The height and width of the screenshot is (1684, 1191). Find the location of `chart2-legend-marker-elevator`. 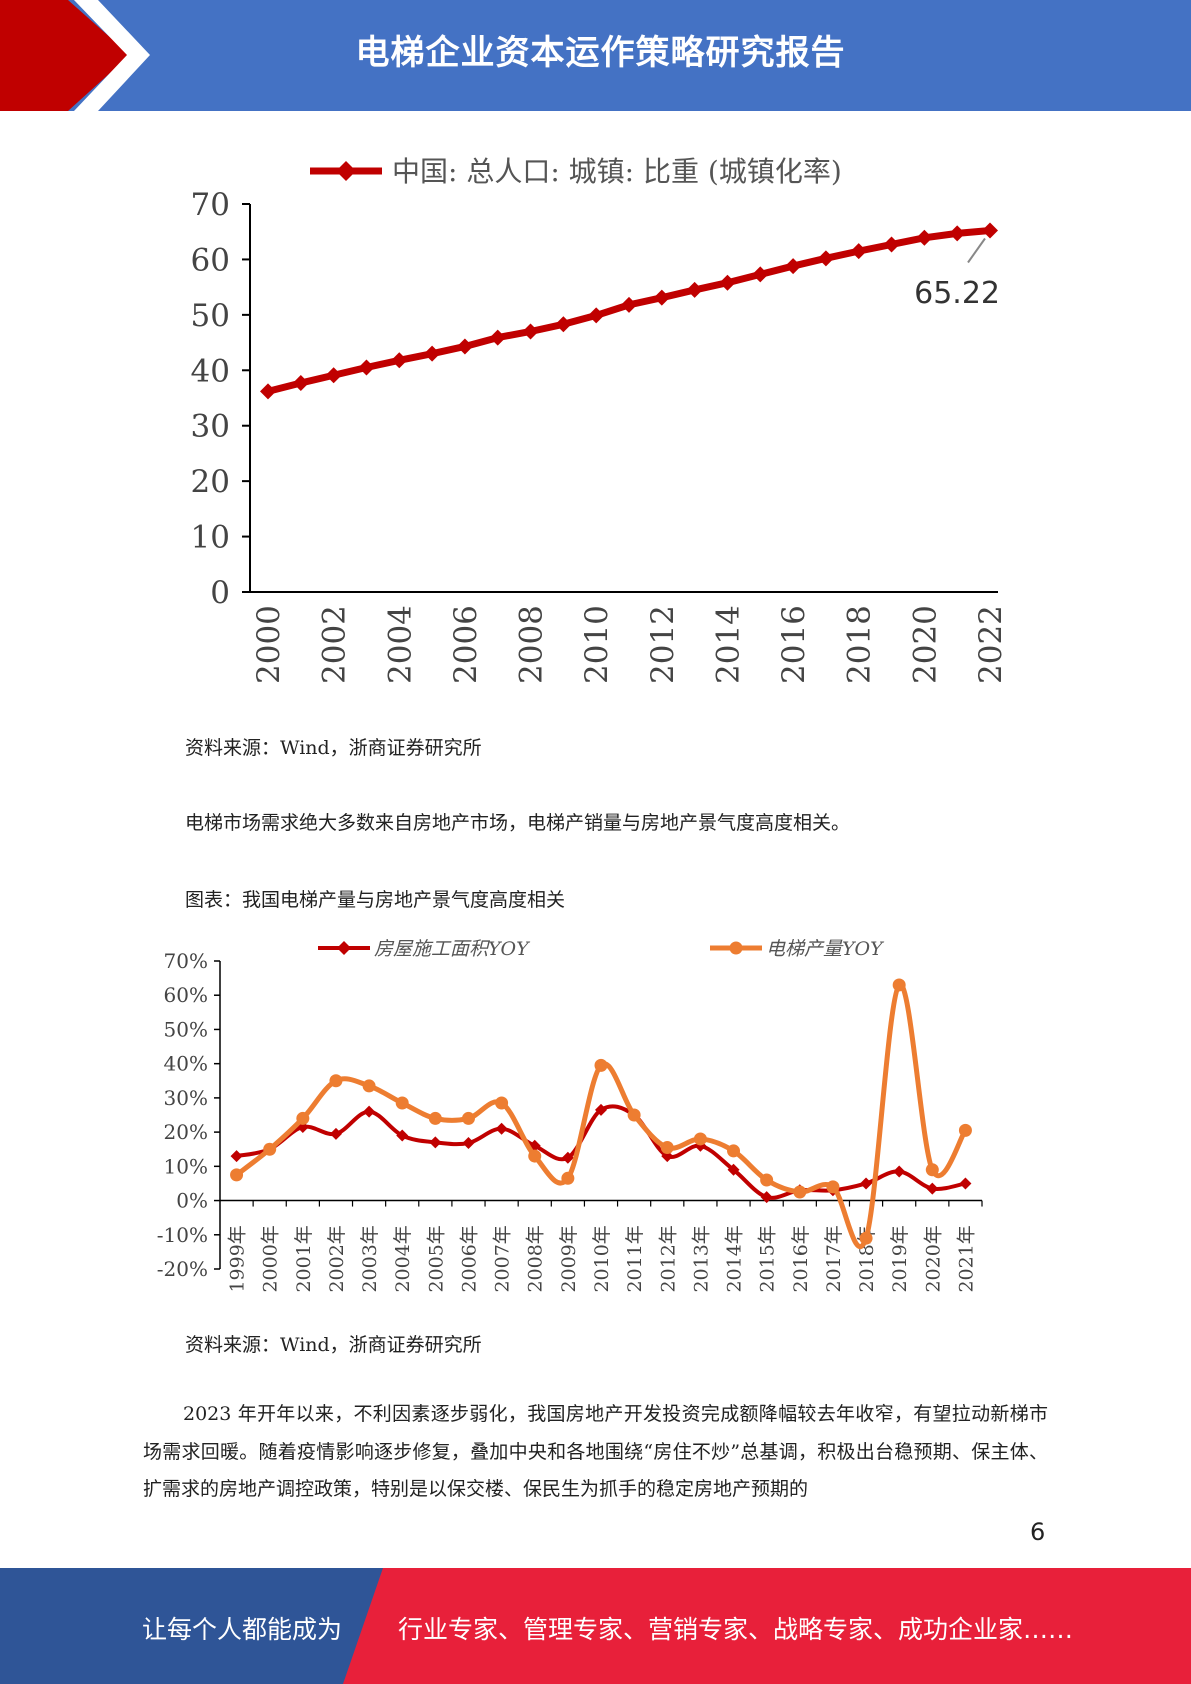

chart2-legend-marker-elevator is located at coordinates (736, 948).